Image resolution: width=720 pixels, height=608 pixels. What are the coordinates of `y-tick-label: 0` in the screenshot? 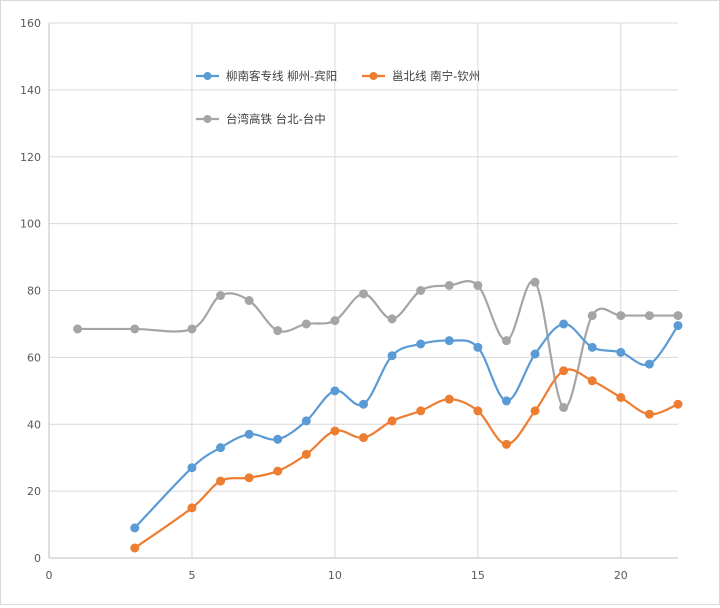 It's located at (37, 558).